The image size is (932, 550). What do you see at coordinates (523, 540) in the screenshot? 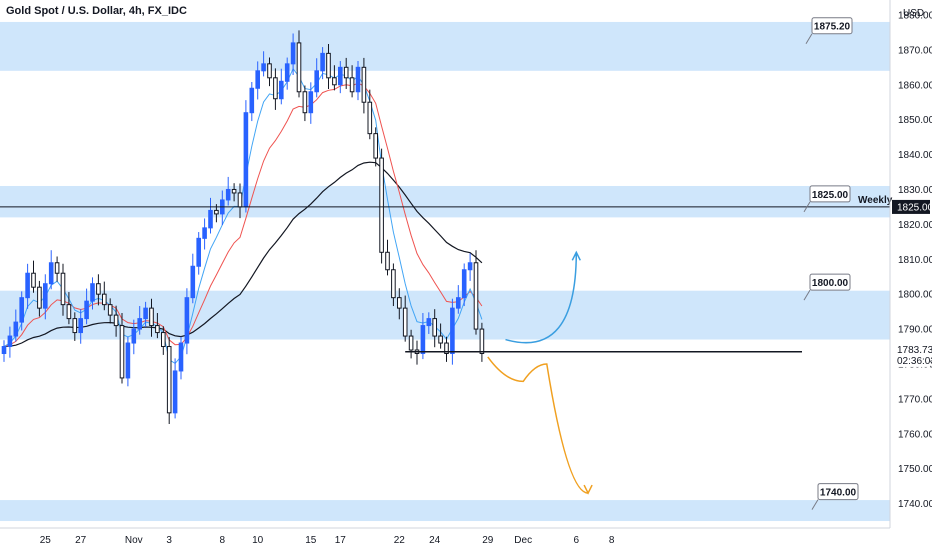
I see `x-tick-label: Dec` at bounding box center [523, 540].